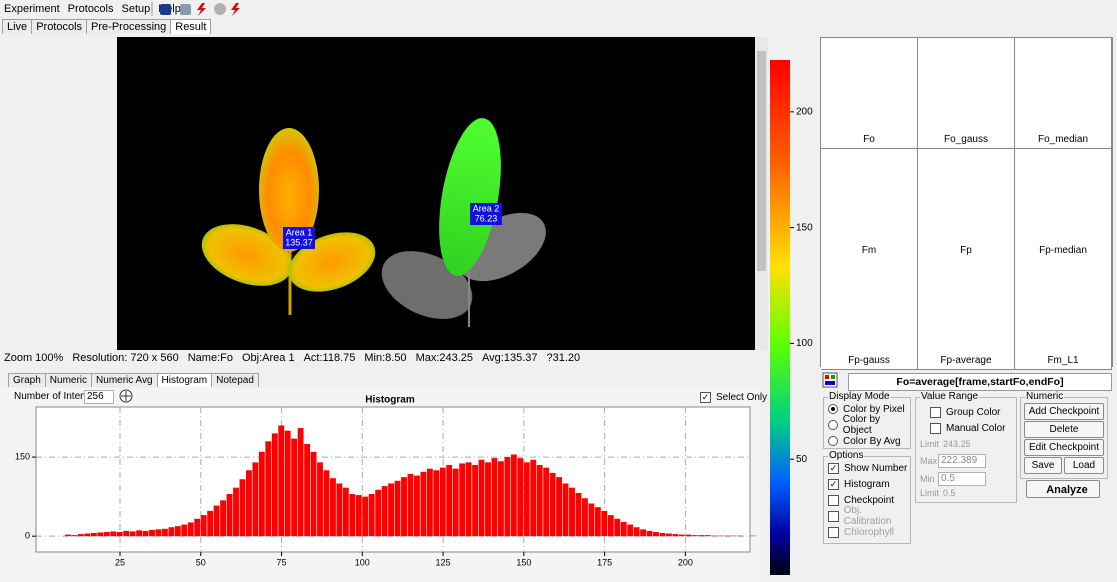 This screenshot has width=1117, height=582. Describe the element at coordinates (1063, 93) in the screenshot. I see `thumbnail: Fo_median` at that location.